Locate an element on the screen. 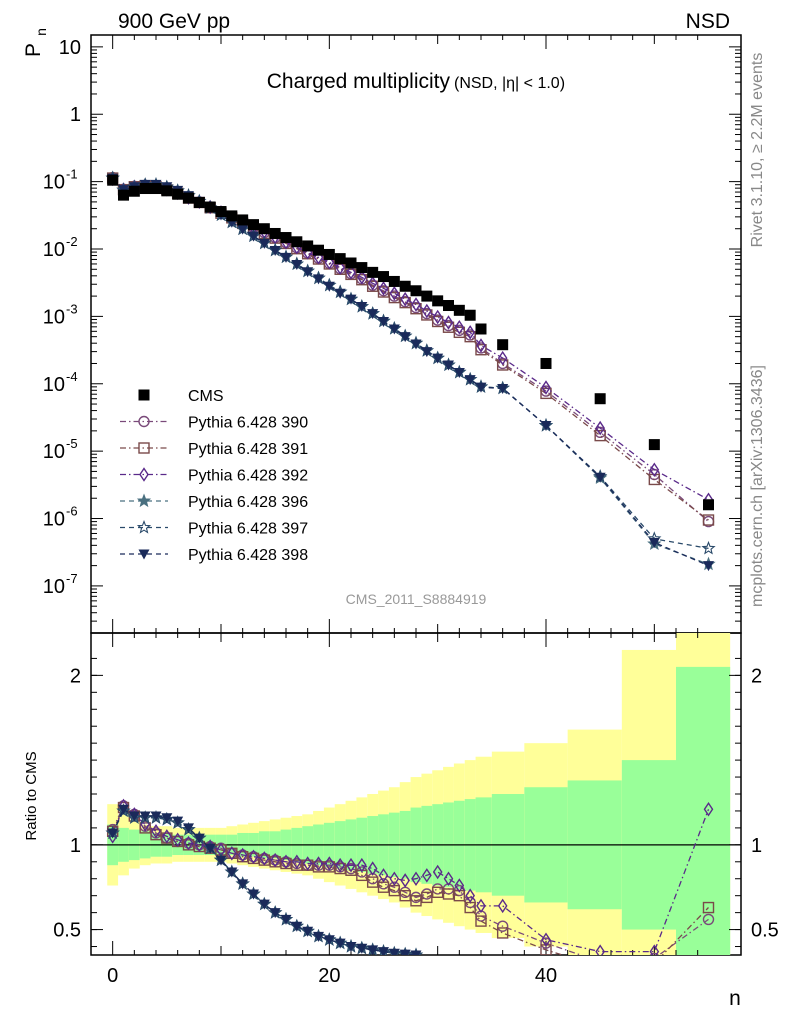 The width and height of the screenshot is (786, 1024). legend-label: CMS is located at coordinates (206, 396).